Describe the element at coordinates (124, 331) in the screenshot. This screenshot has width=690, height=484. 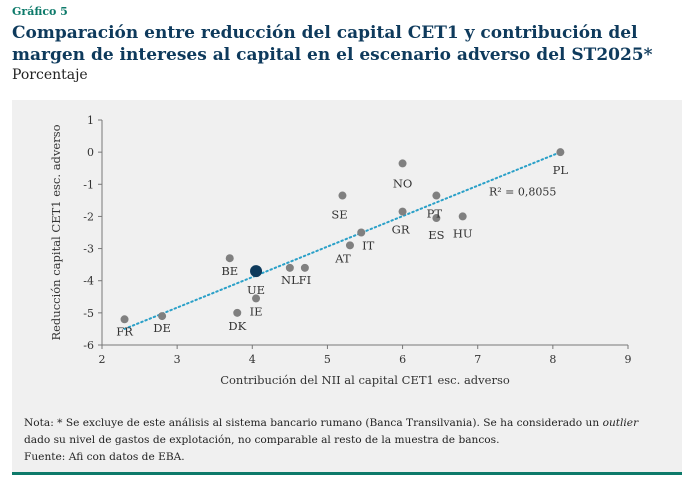
I see `point-label-fr: FR` at that location.